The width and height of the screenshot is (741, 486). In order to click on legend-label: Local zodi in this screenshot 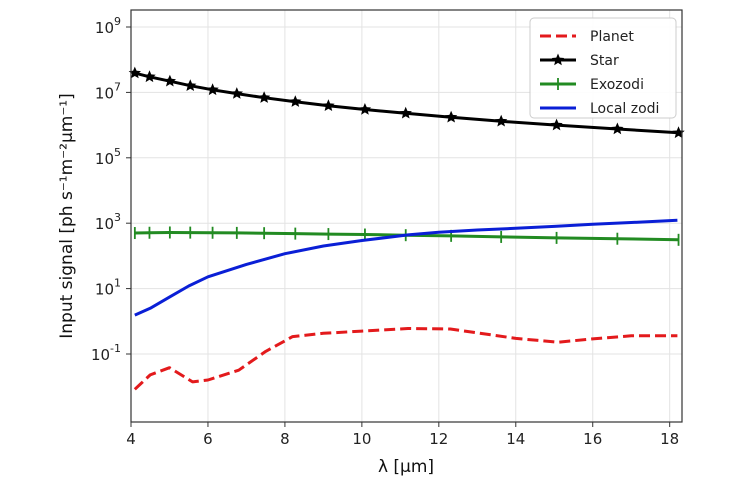, I will do `click(624, 109)`.